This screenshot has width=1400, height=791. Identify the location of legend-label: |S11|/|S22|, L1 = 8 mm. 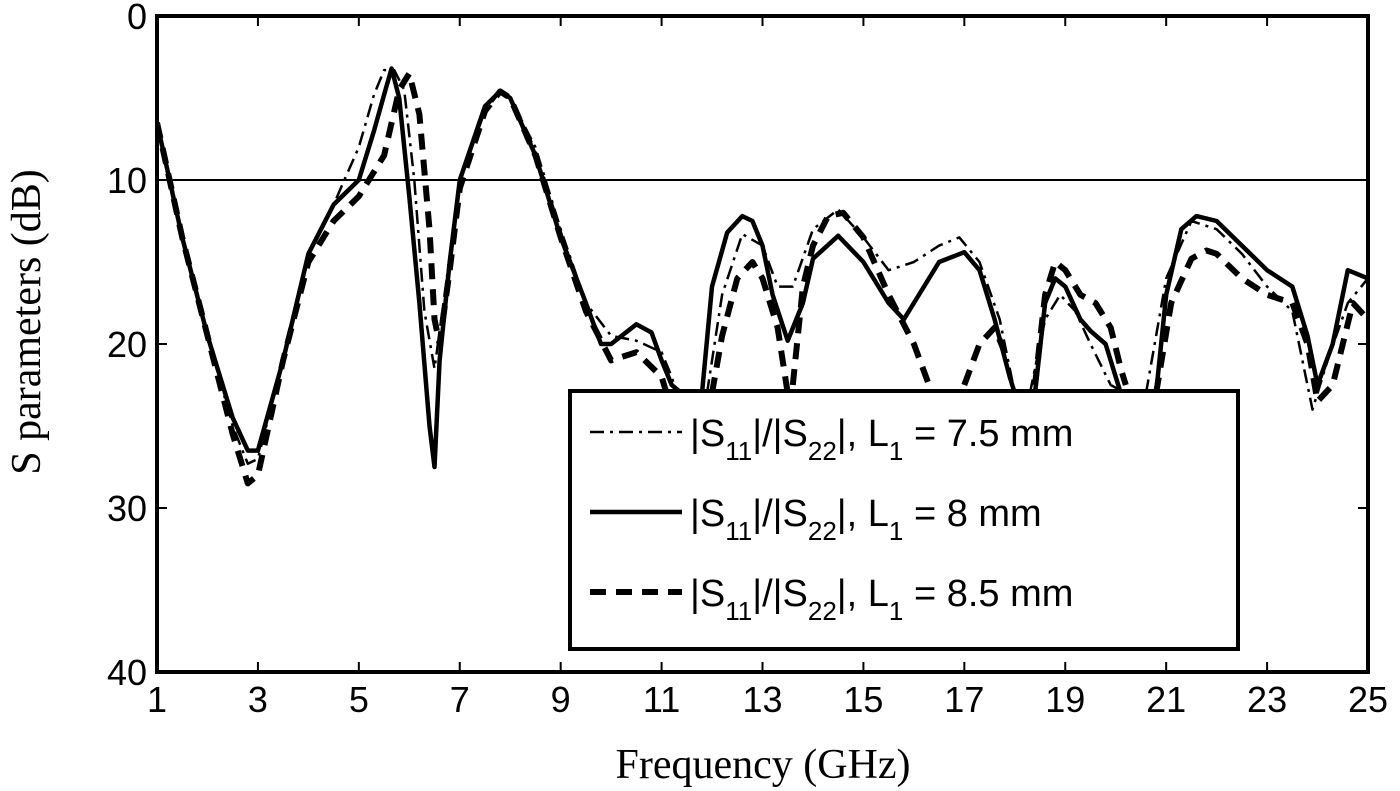
(866, 519).